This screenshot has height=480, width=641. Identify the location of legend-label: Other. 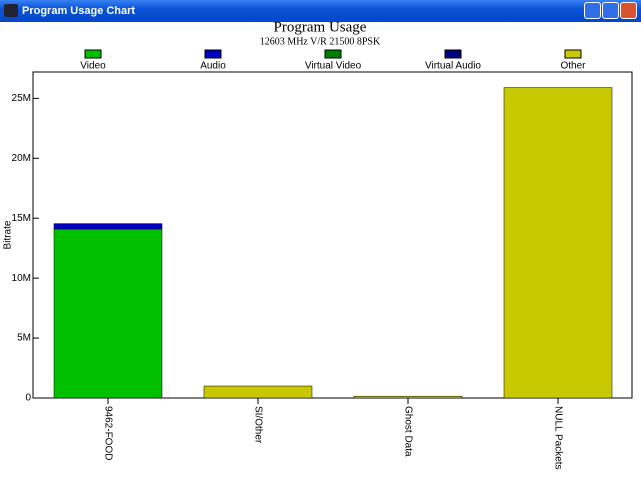
(573, 66).